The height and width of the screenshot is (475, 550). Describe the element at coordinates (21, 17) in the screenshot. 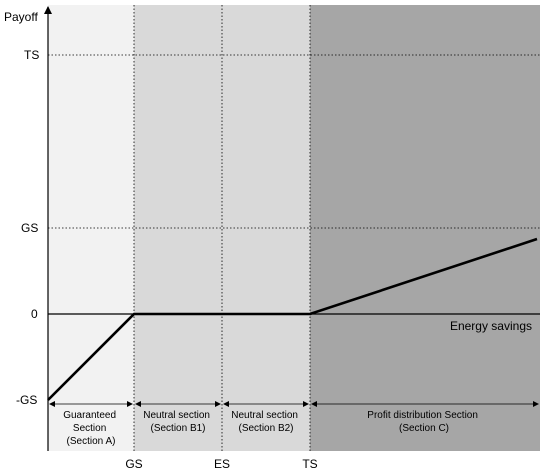

I see `y-axis-title: Payoff` at that location.